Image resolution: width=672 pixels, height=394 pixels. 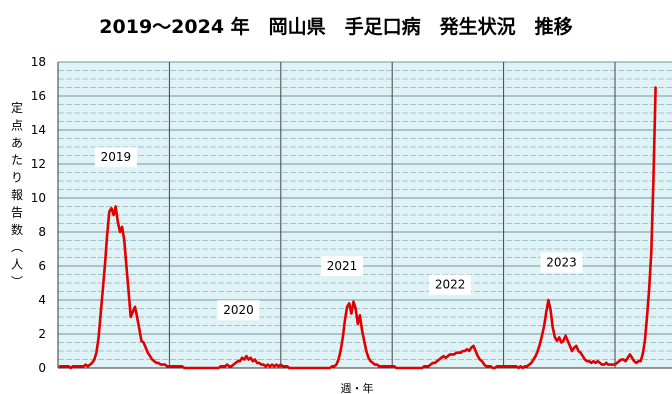 I want to click on y-axis-label-char: 人, so click(x=17, y=265).